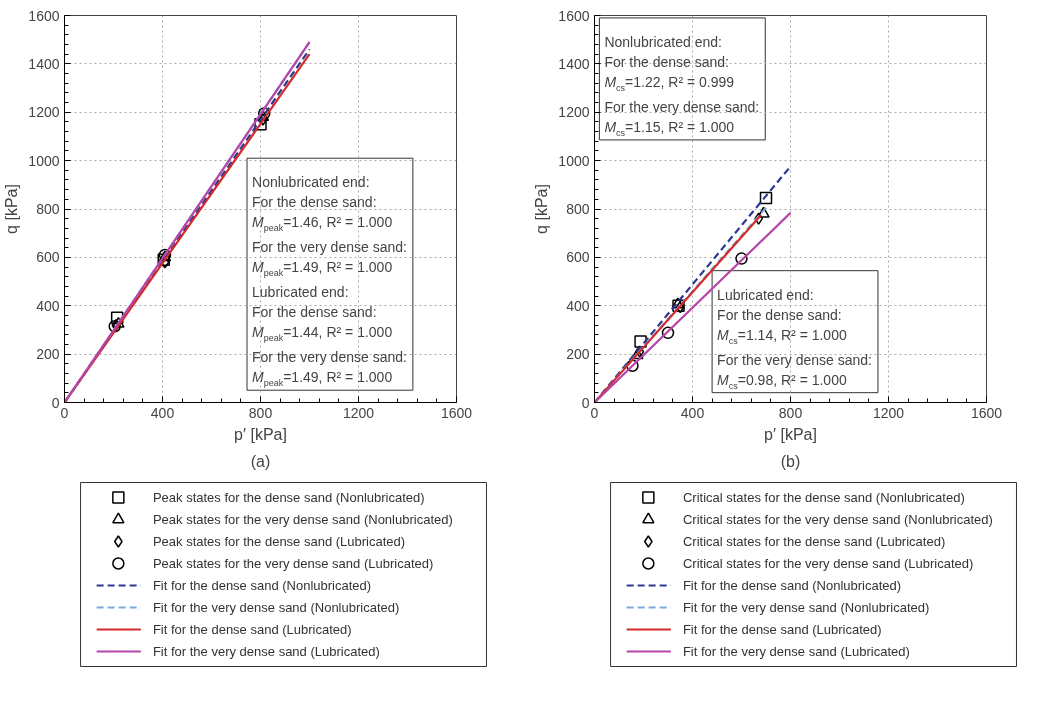 The width and height of the screenshot is (1064, 727). Describe the element at coordinates (260, 461) in the screenshot. I see `text: (a)` at that location.